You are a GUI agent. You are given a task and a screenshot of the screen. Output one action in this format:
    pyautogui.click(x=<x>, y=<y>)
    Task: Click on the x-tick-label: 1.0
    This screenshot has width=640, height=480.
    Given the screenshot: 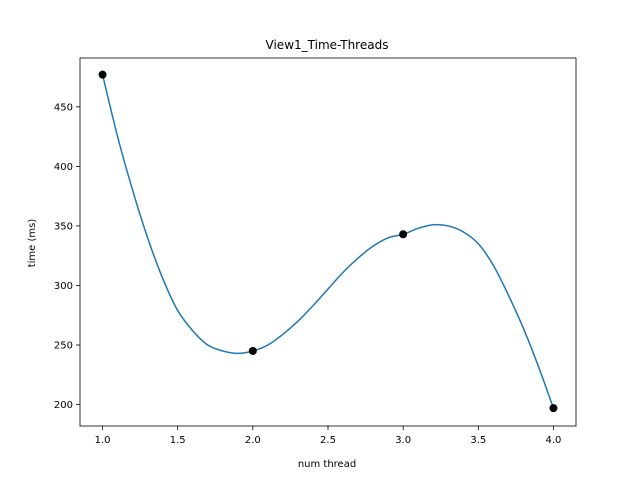 What is the action you would take?
    pyautogui.click(x=103, y=440)
    